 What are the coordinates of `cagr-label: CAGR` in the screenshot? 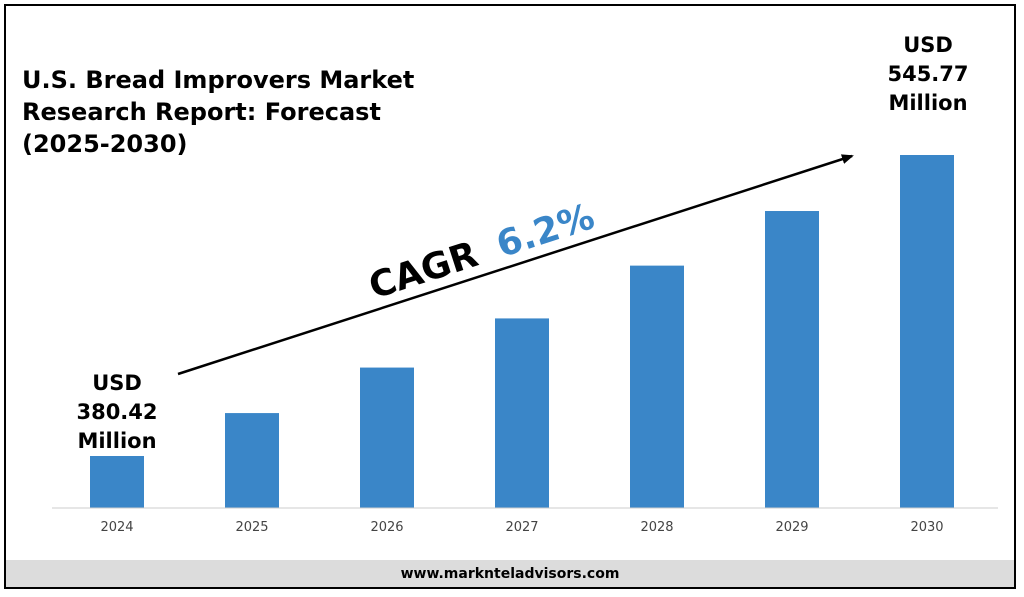 It's located at (423, 270).